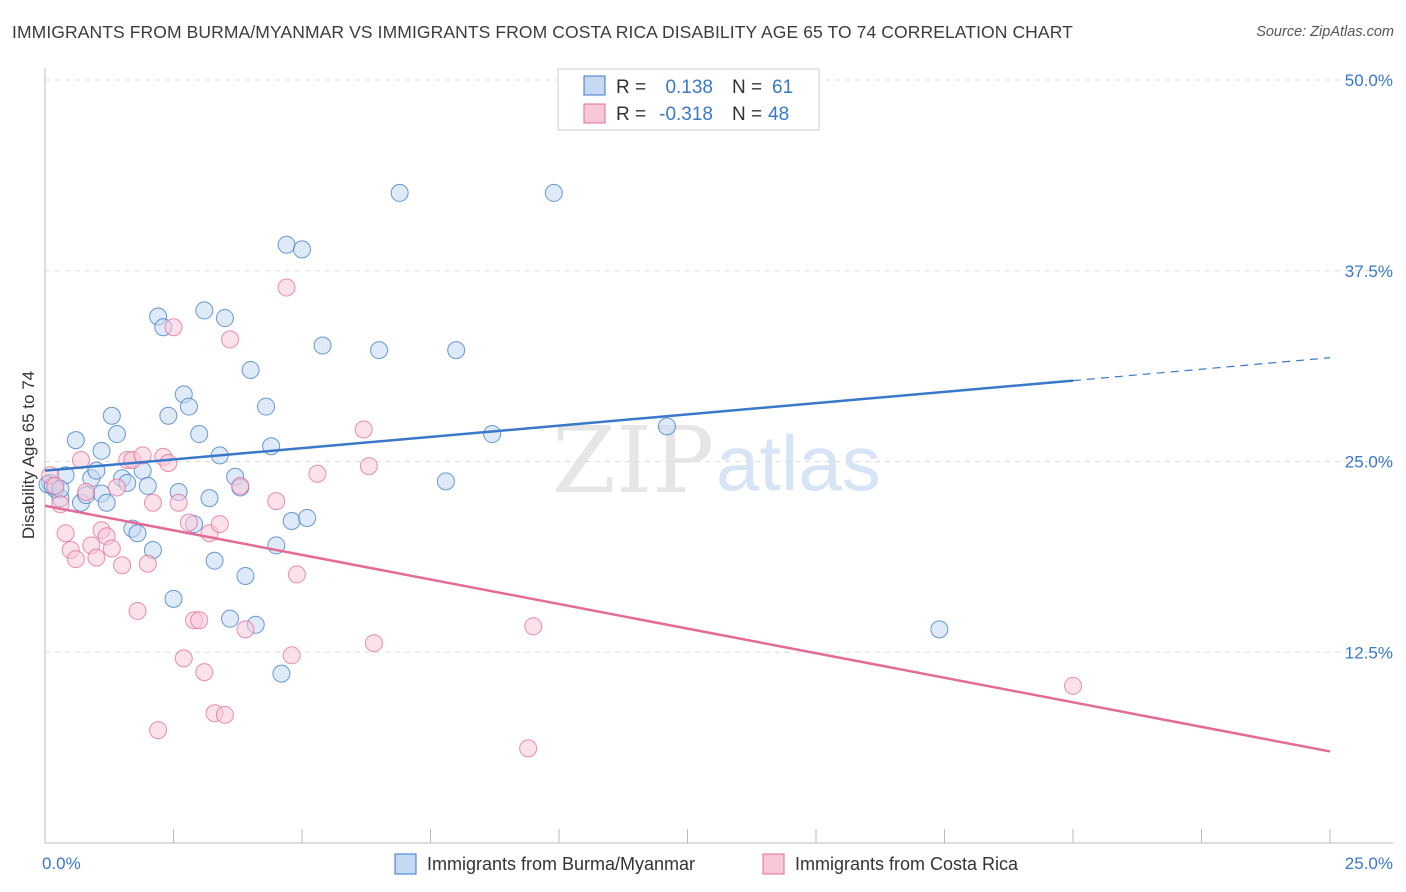 The width and height of the screenshot is (1406, 892). Describe the element at coordinates (1369, 652) in the screenshot. I see `y-tick-label: 12.5%` at that location.